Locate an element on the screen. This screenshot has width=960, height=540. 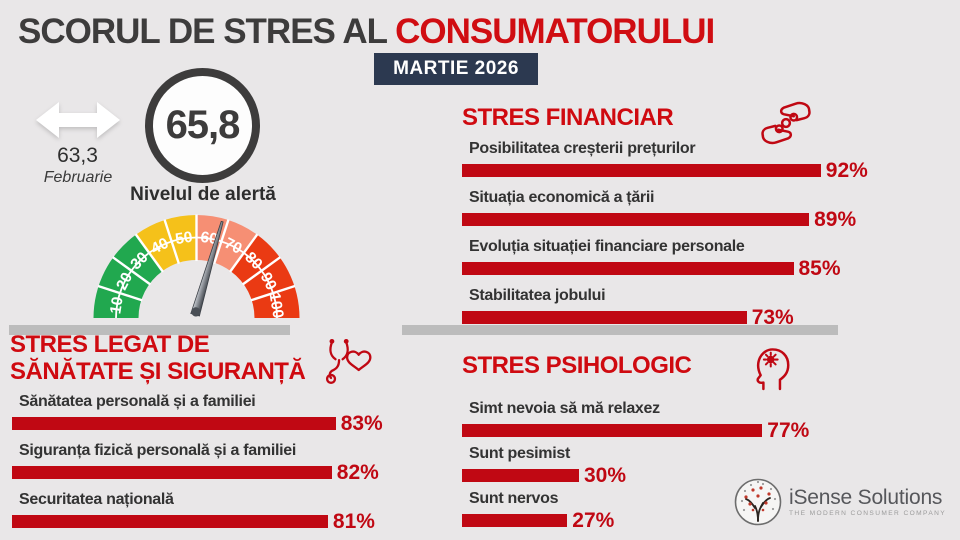
bar-percent: 81% is located at coordinates (353, 521).